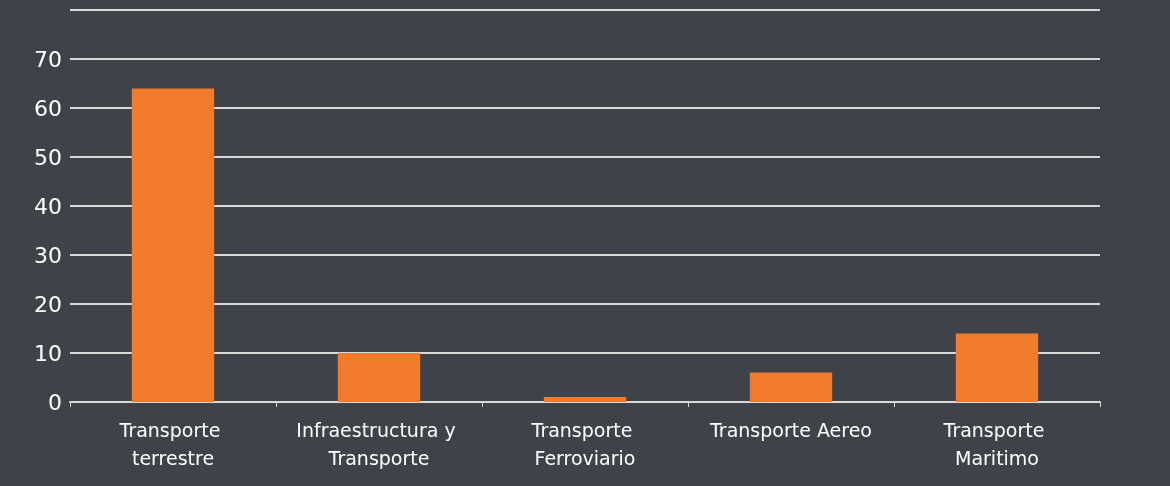  I want to click on x-tick-label: Transporte Maritimo, so click(996, 444).